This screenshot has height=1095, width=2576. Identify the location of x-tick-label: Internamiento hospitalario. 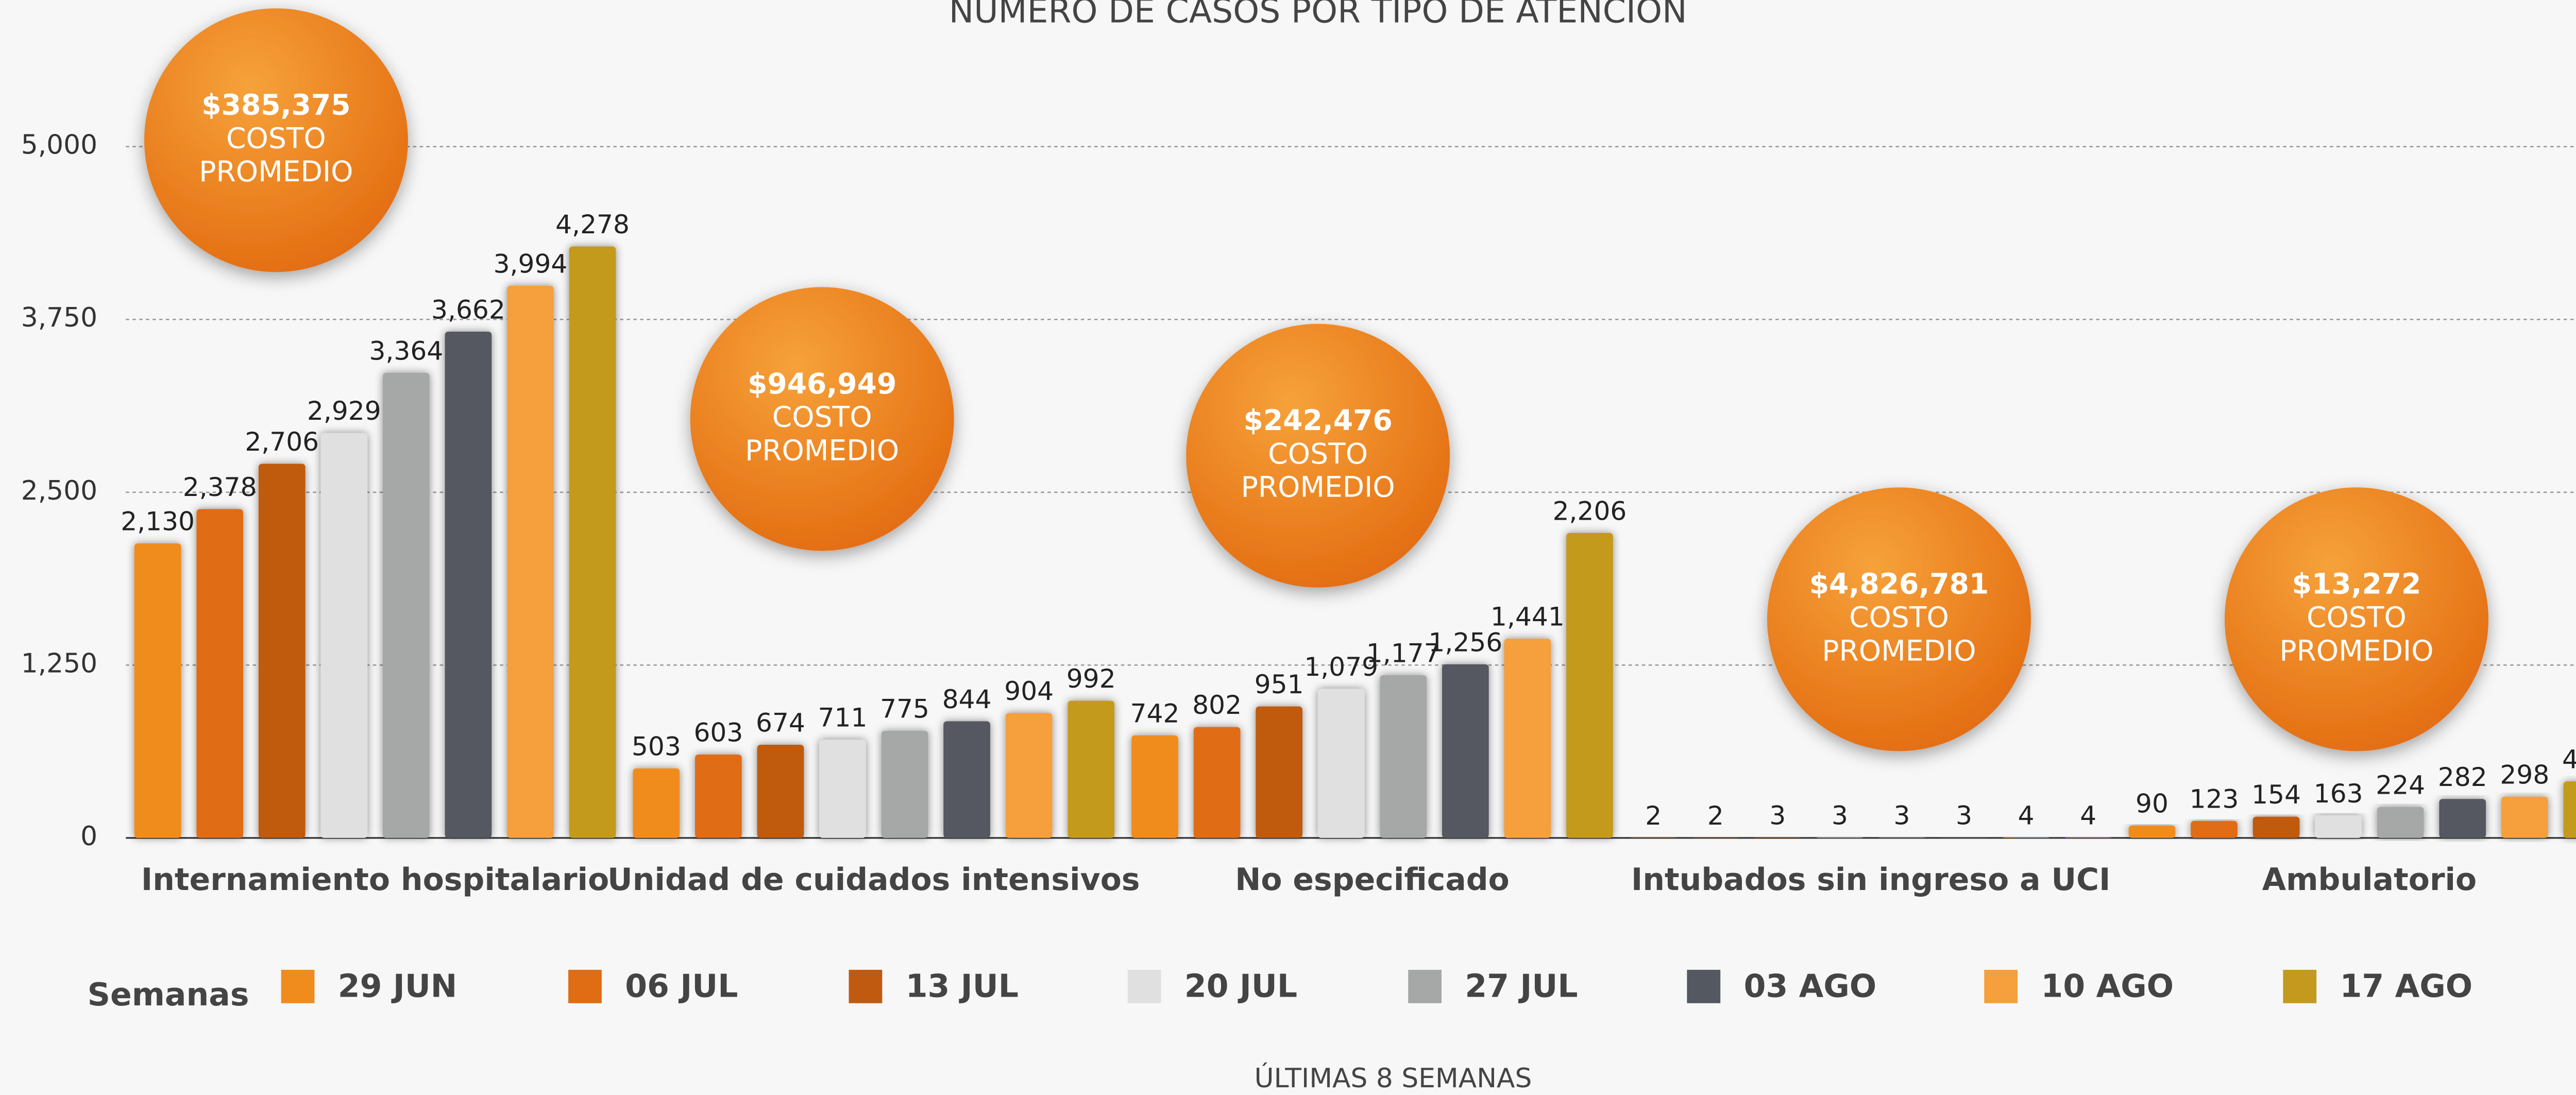
(375, 880).